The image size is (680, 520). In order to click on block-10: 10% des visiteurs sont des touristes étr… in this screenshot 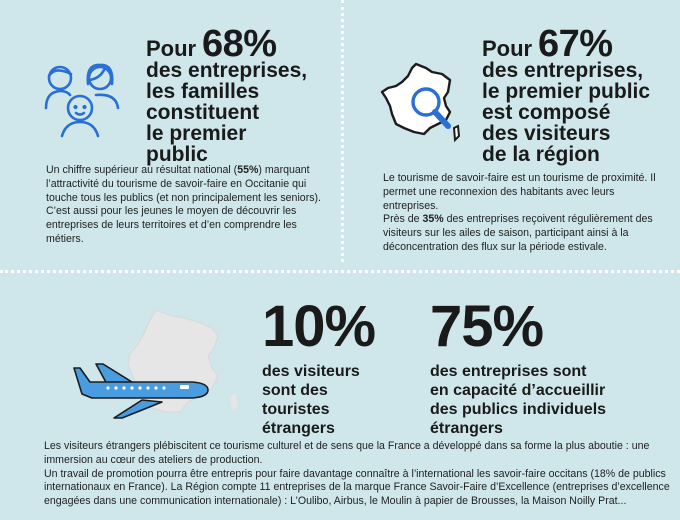, I will do `click(319, 366)`.